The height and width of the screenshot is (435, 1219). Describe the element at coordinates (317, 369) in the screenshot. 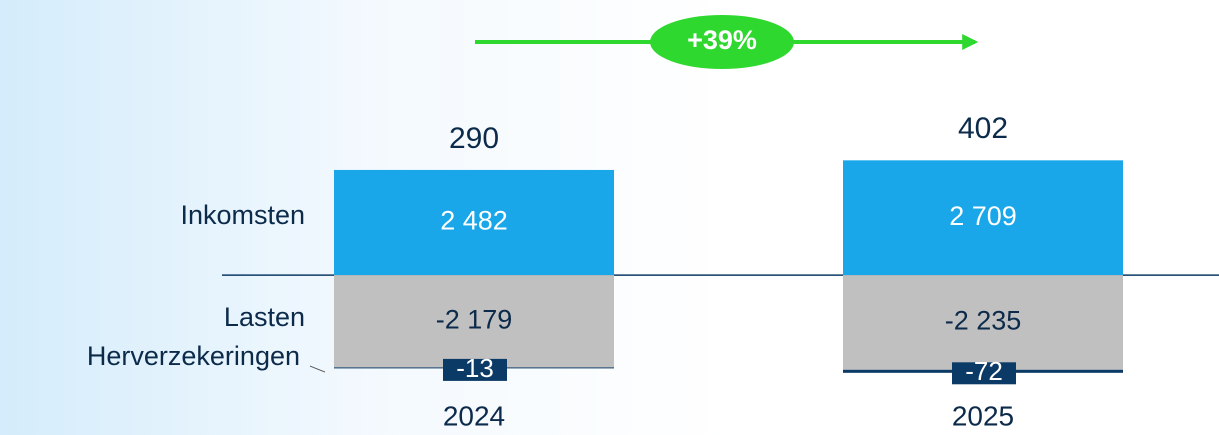

I see `label-leader` at that location.